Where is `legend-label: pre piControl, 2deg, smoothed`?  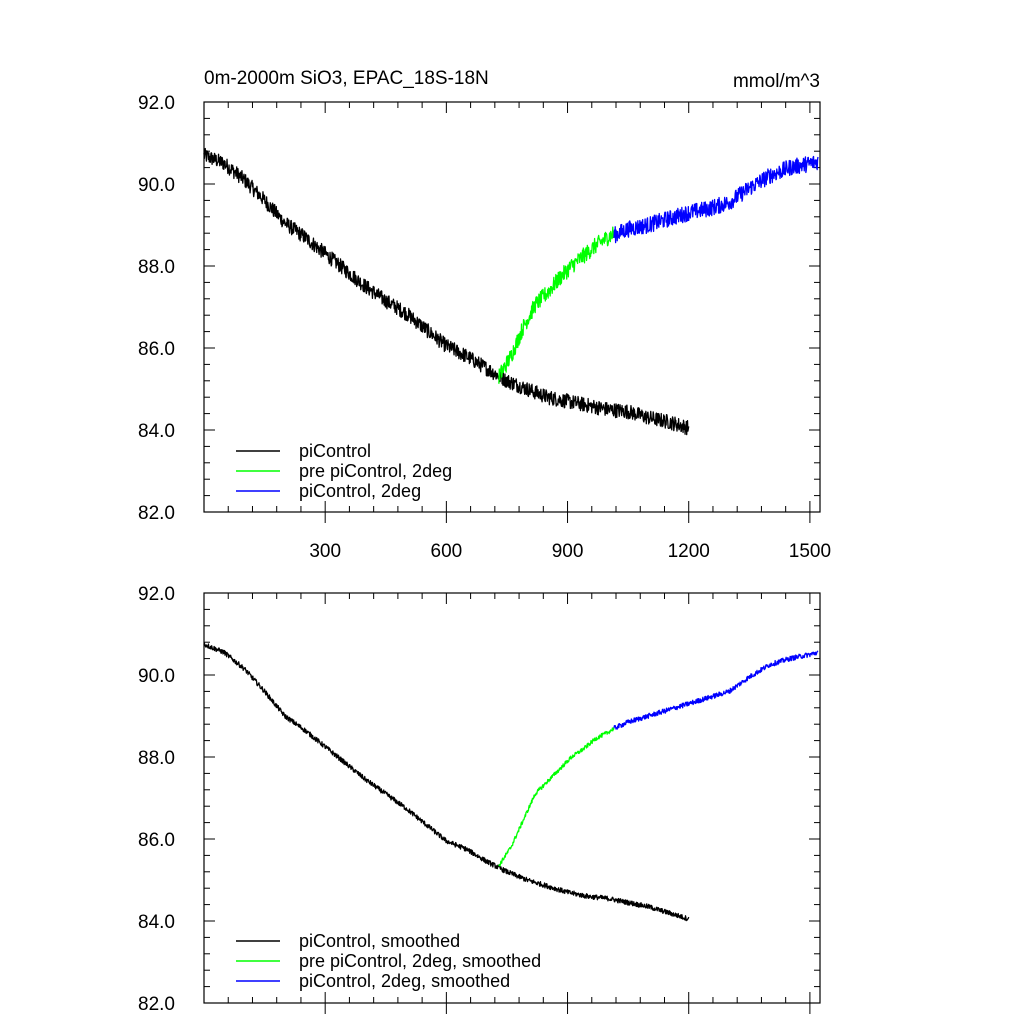
legend-label: pre piControl, 2deg, smoothed is located at coordinates (420, 961).